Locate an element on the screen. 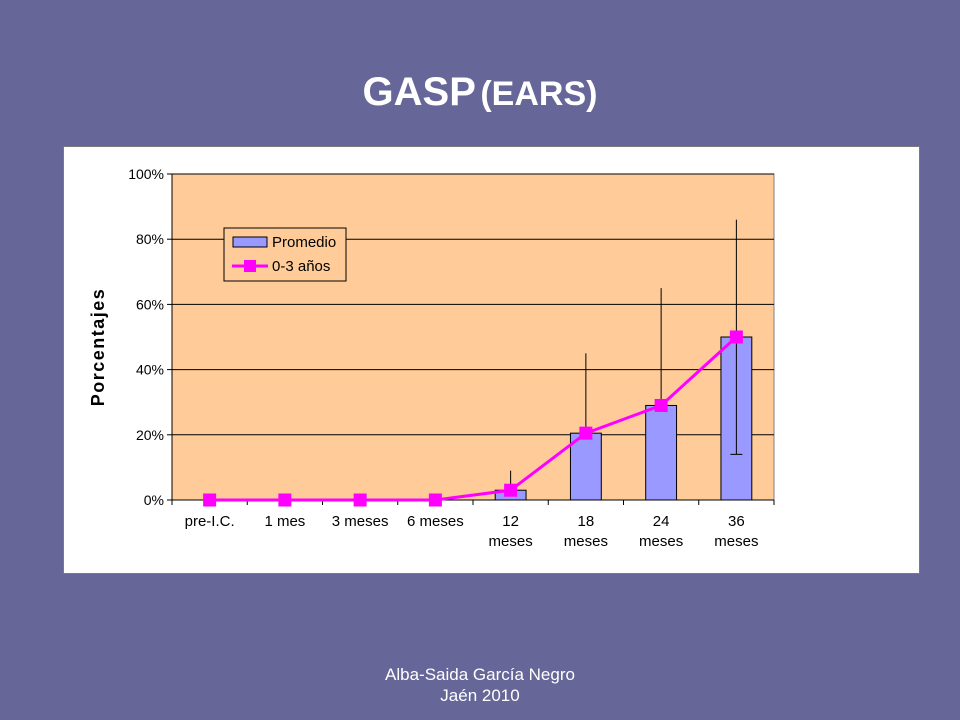 The width and height of the screenshot is (960, 720). line-series is located at coordinates (473, 418).